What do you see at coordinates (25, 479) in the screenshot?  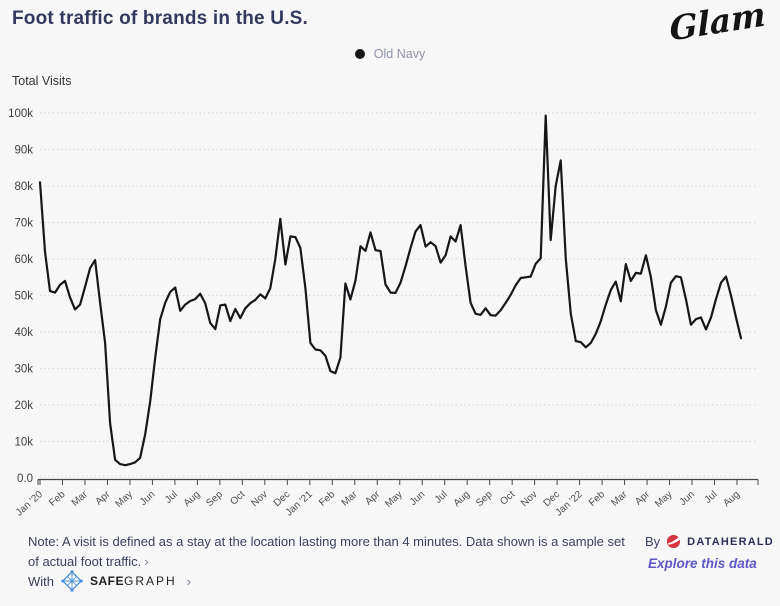 I see `y-tick-label: 0.0` at bounding box center [25, 479].